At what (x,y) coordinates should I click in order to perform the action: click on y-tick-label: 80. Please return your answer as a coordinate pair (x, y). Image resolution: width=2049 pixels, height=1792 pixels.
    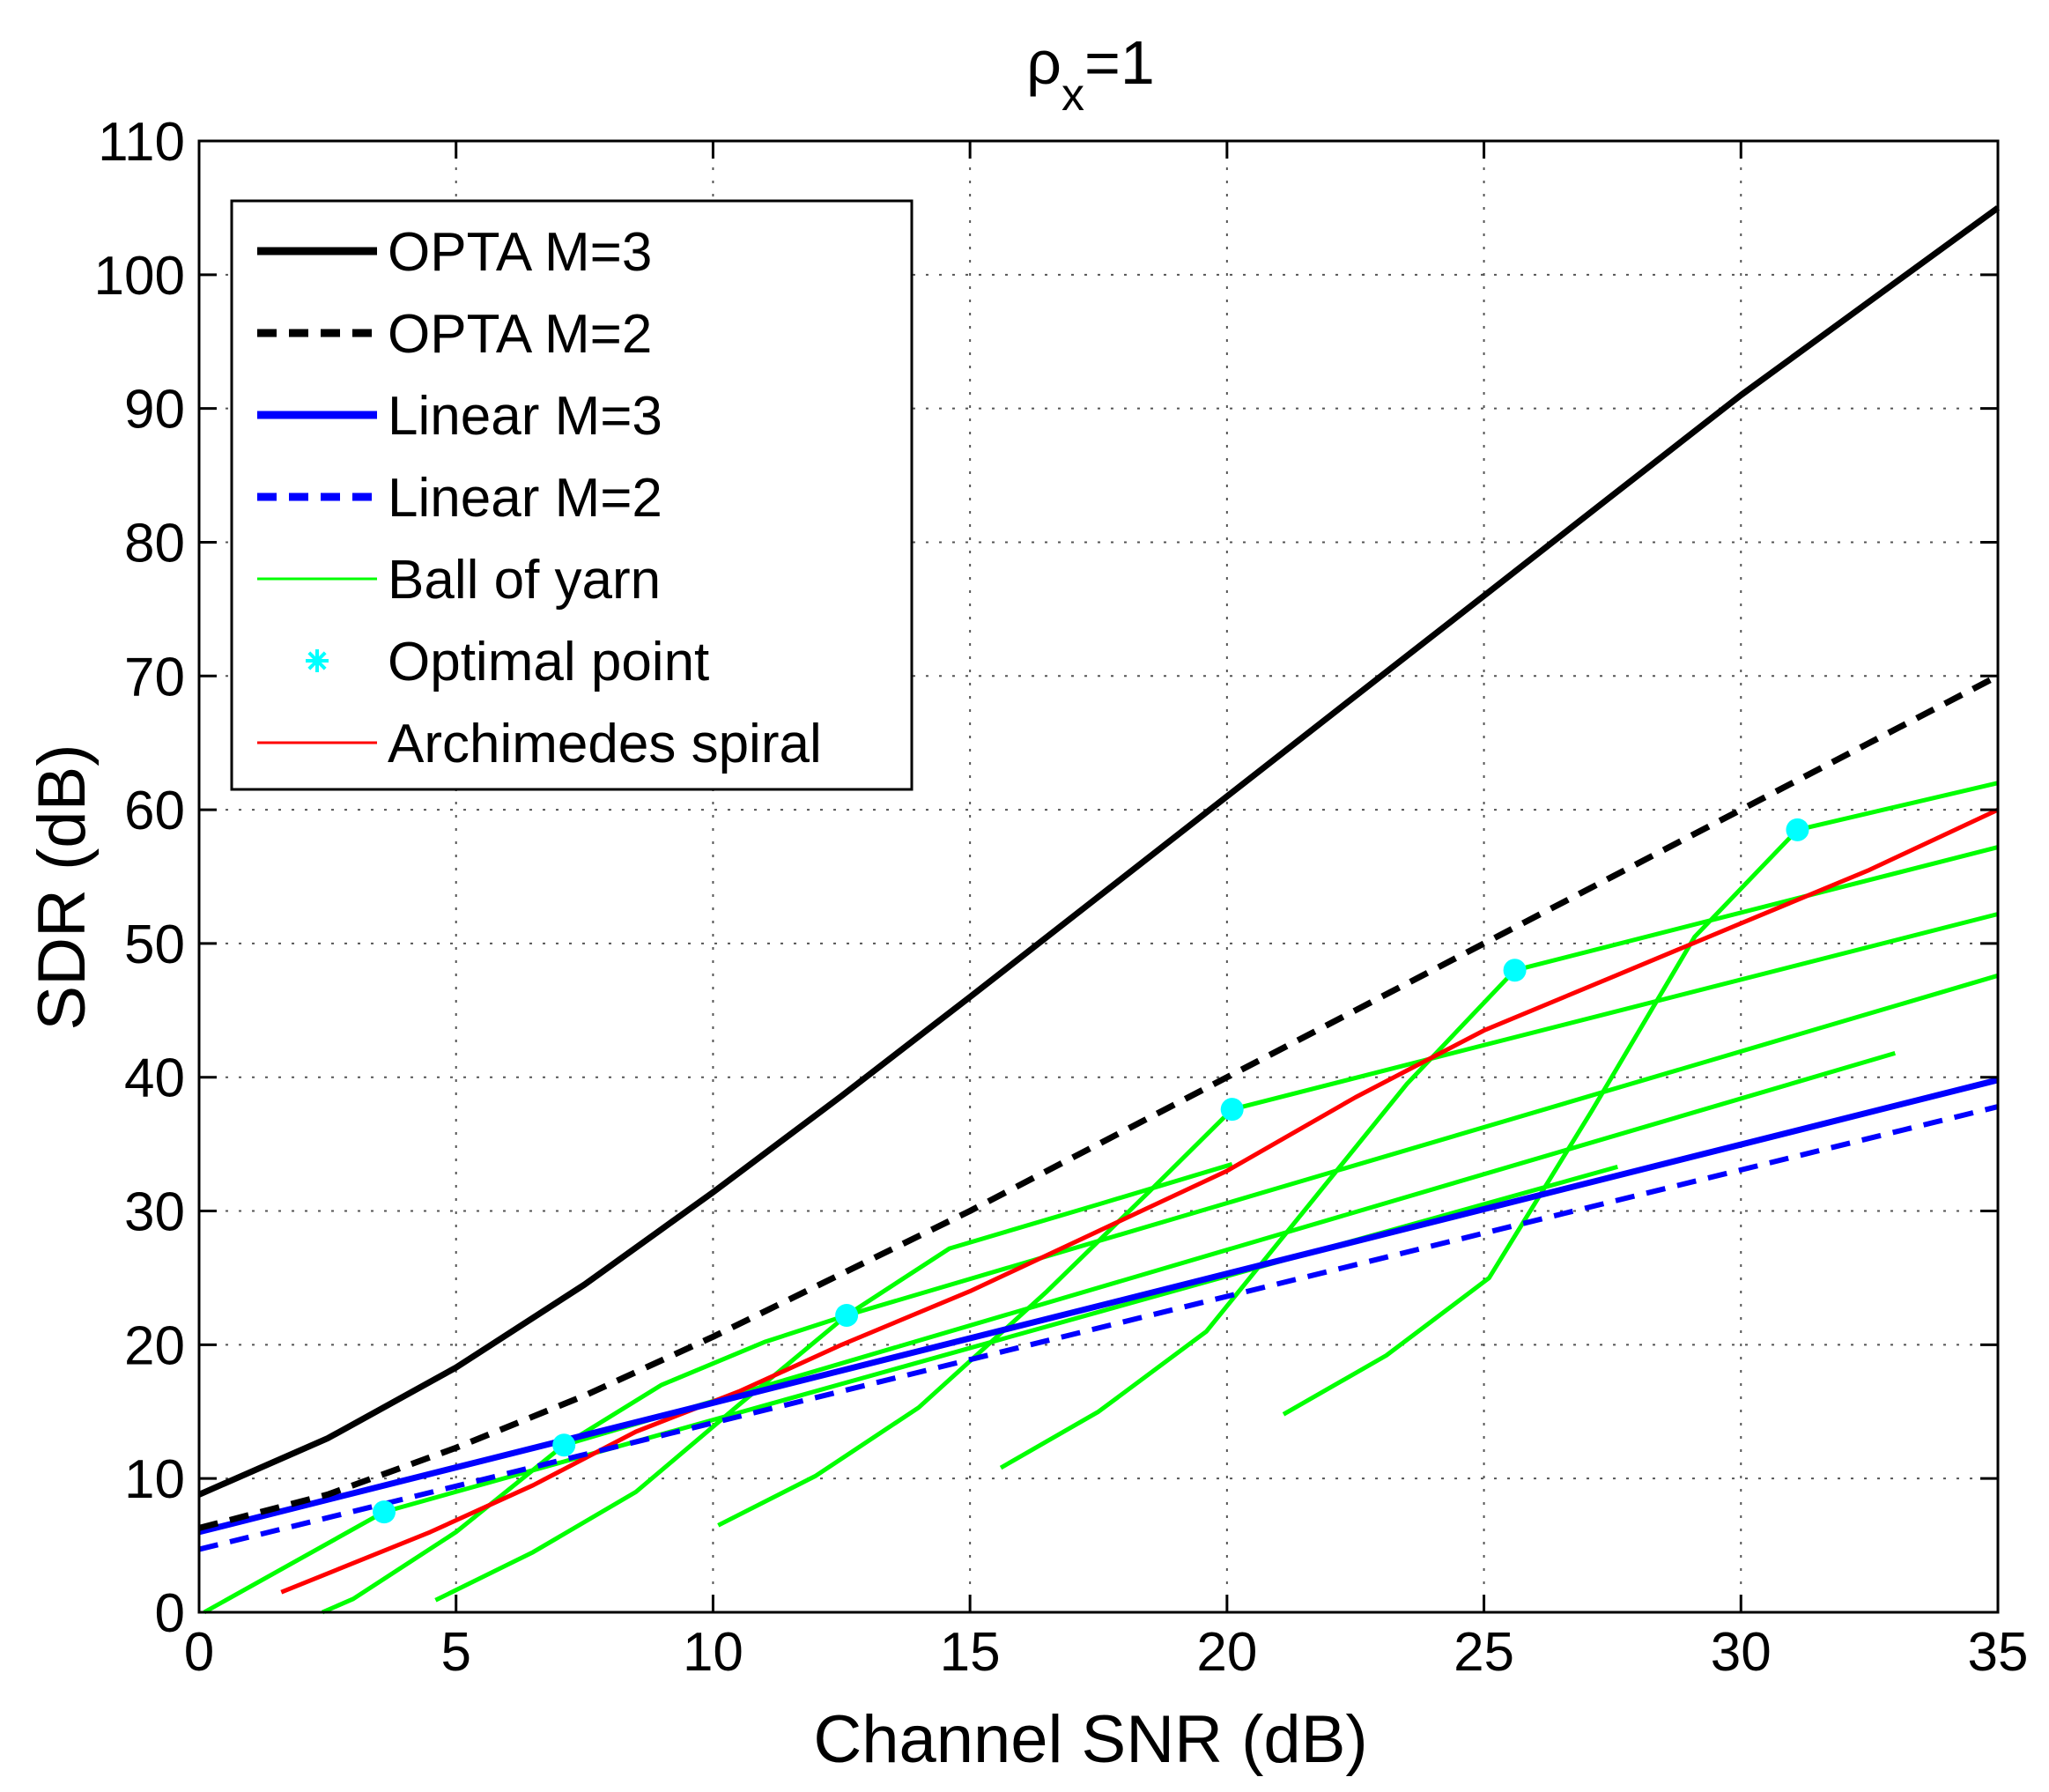
    Looking at the image, I should click on (154, 543).